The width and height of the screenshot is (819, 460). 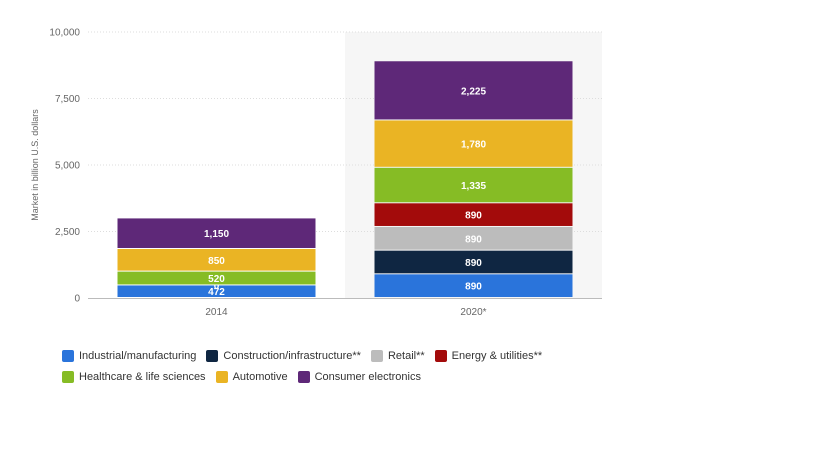 I want to click on legend-label: Healthcare & life sciences, so click(x=142, y=376).